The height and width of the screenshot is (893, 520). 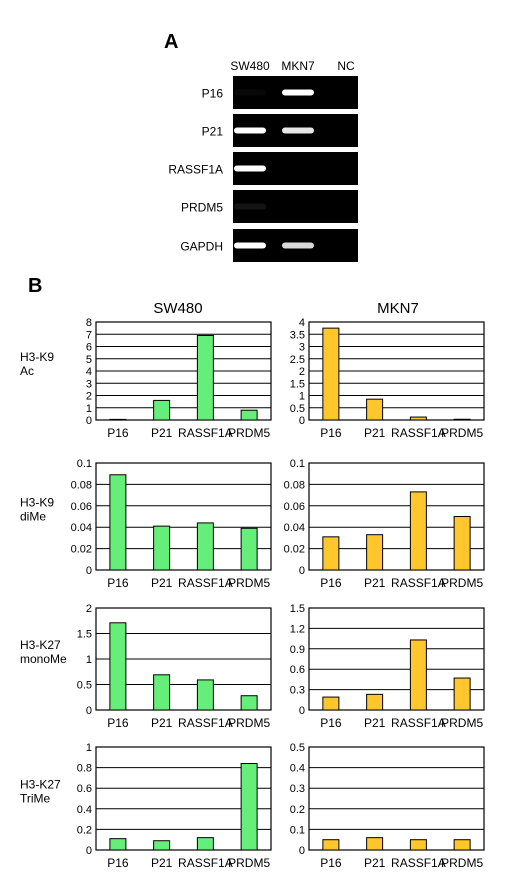 What do you see at coordinates (213, 132) in the screenshot?
I see `gene-label-p21: P21` at bounding box center [213, 132].